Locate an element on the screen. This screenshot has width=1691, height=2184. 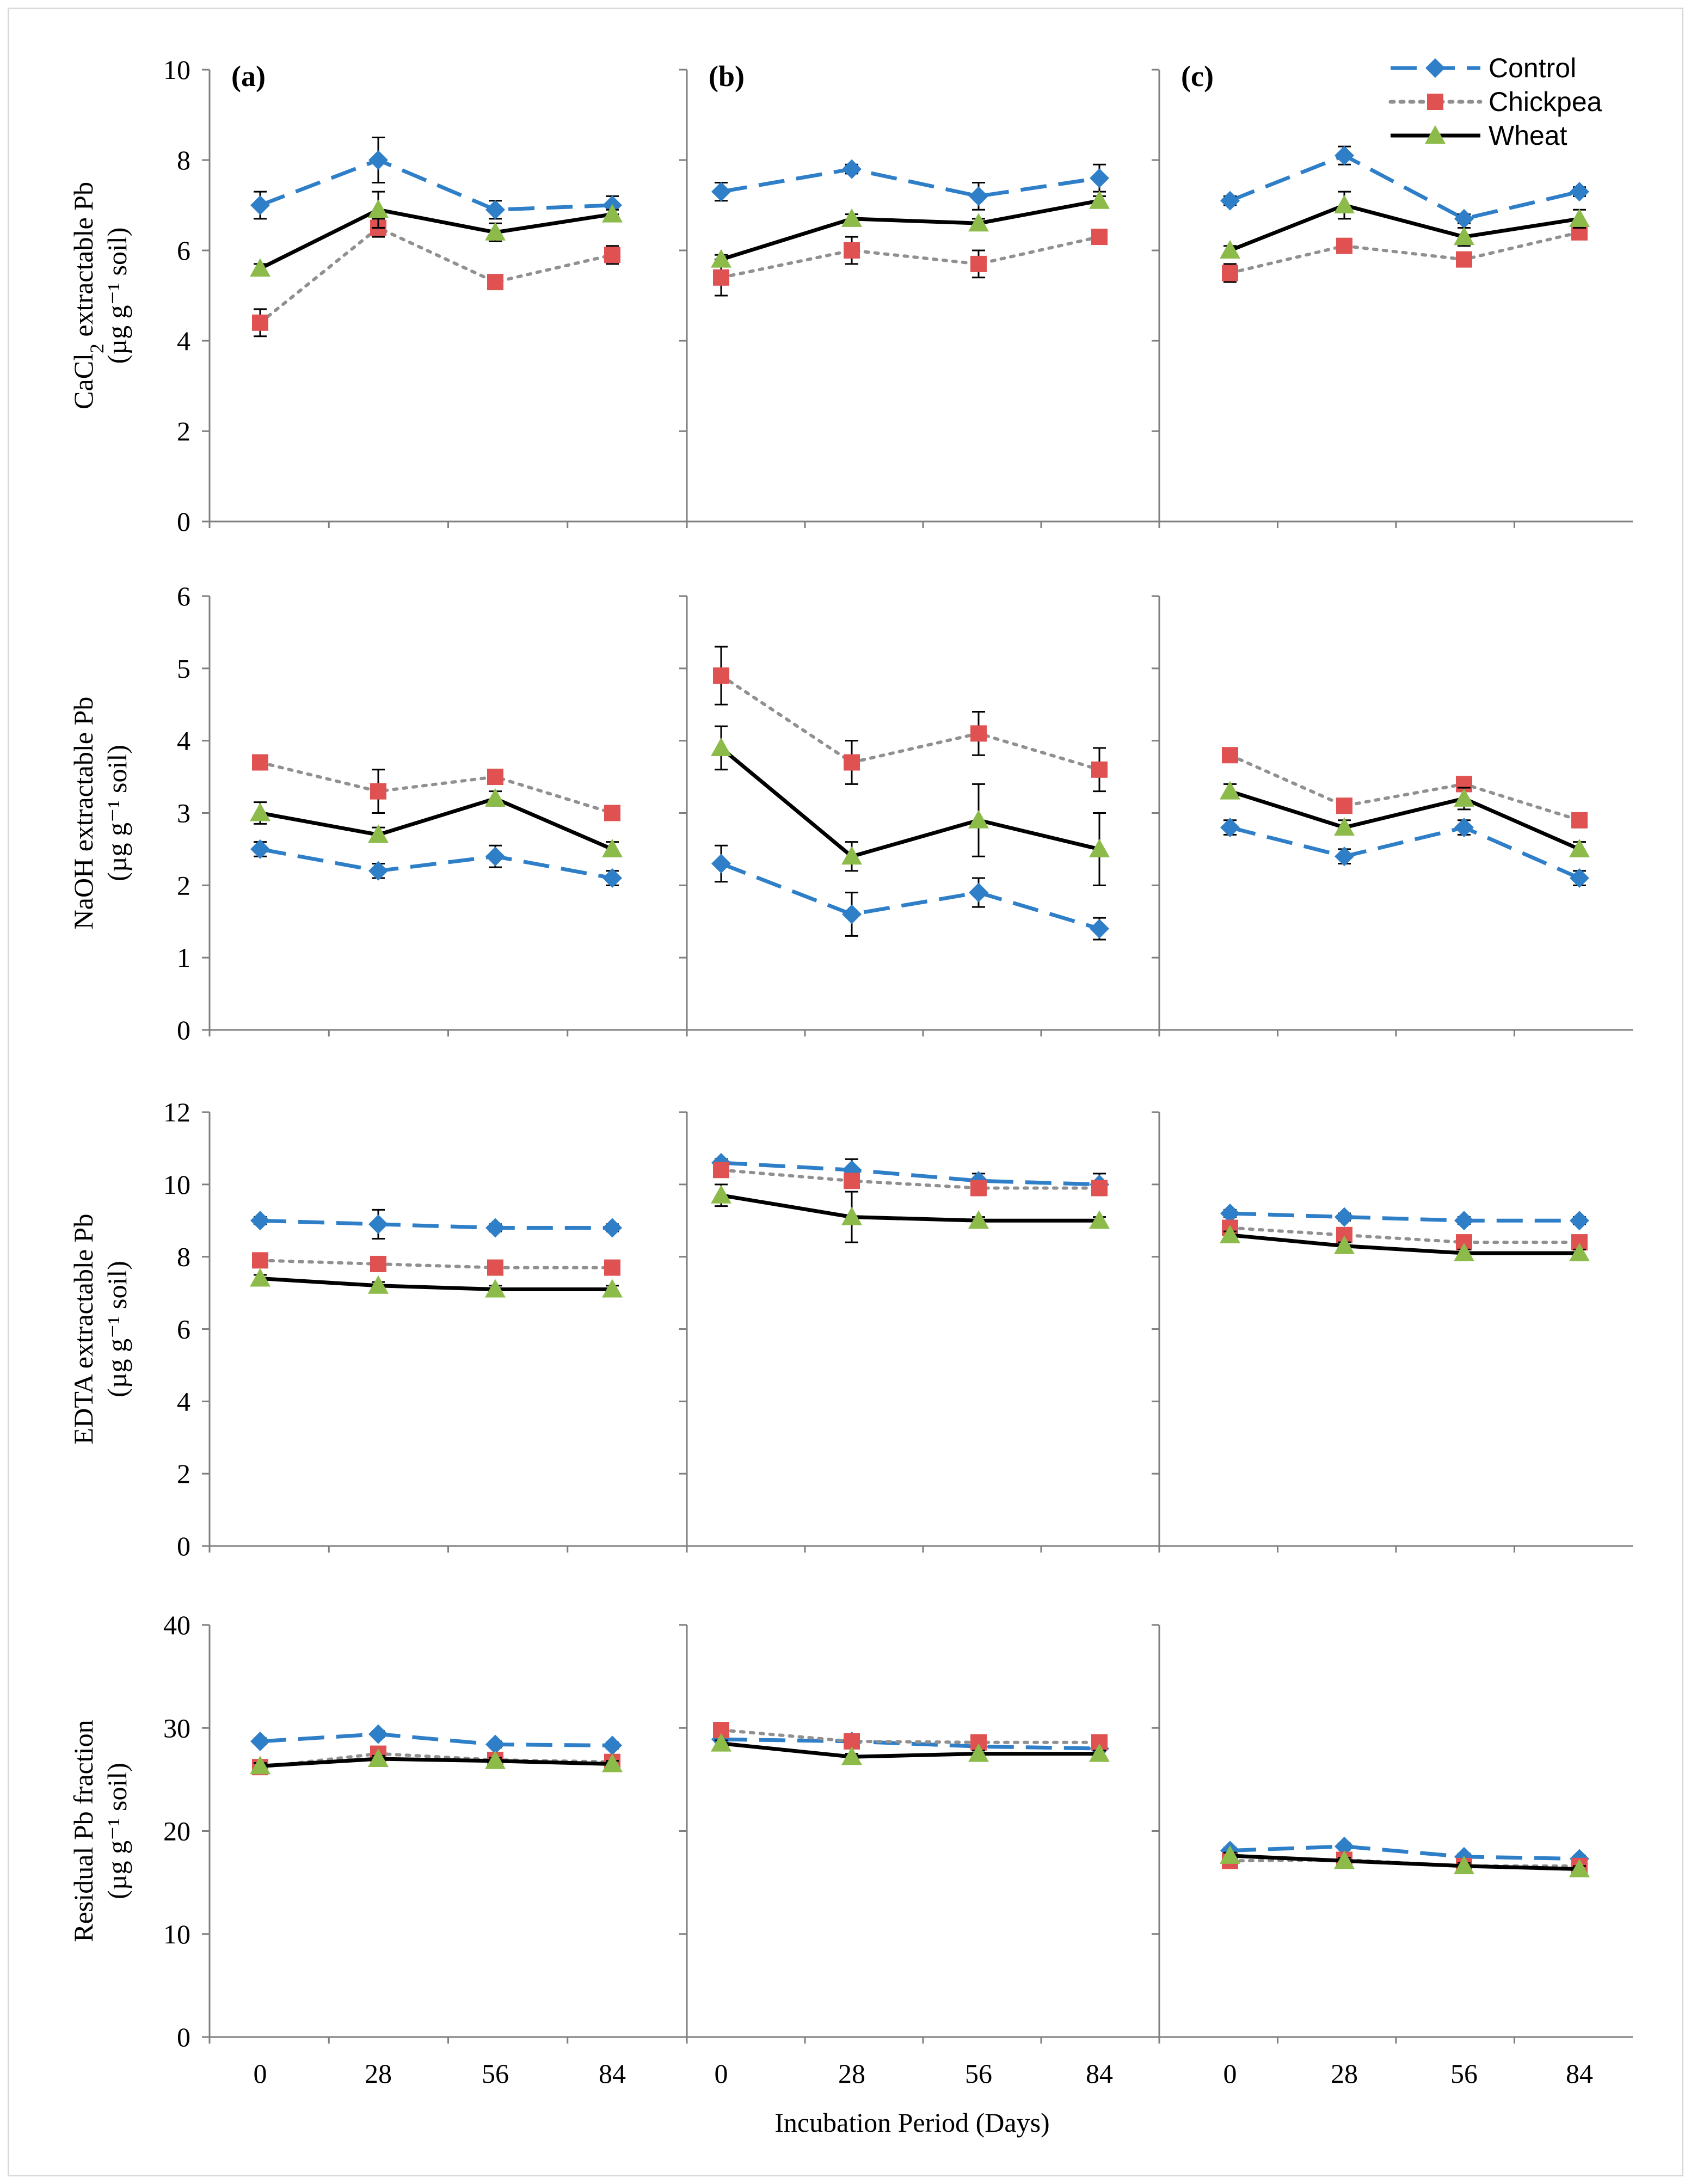
y-tick-label: 3 is located at coordinates (184, 813).